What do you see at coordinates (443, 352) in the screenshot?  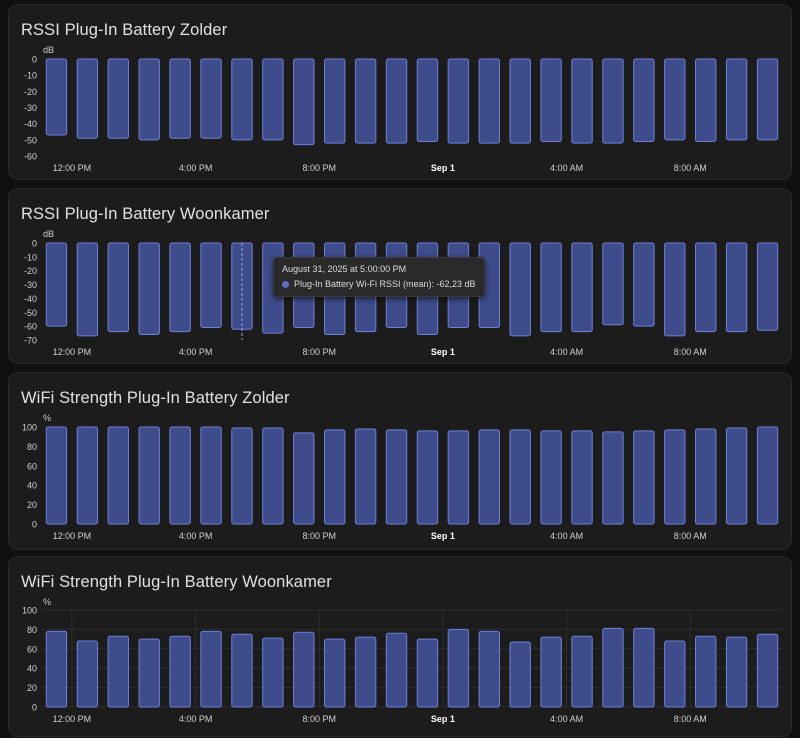 I see `x-tick-label: Sep 1` at bounding box center [443, 352].